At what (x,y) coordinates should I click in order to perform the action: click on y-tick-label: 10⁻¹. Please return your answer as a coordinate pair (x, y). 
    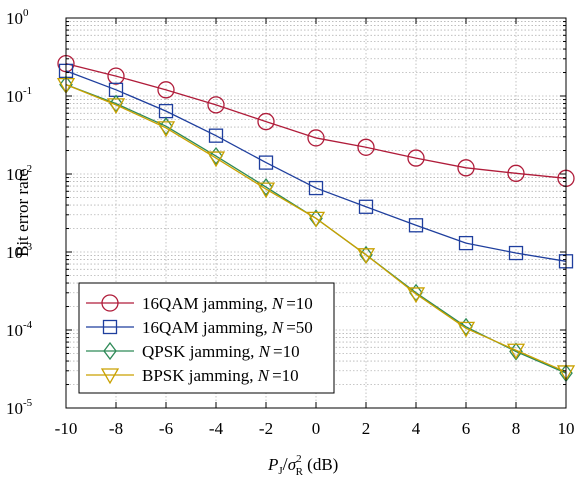
    Looking at the image, I should click on (19, 95).